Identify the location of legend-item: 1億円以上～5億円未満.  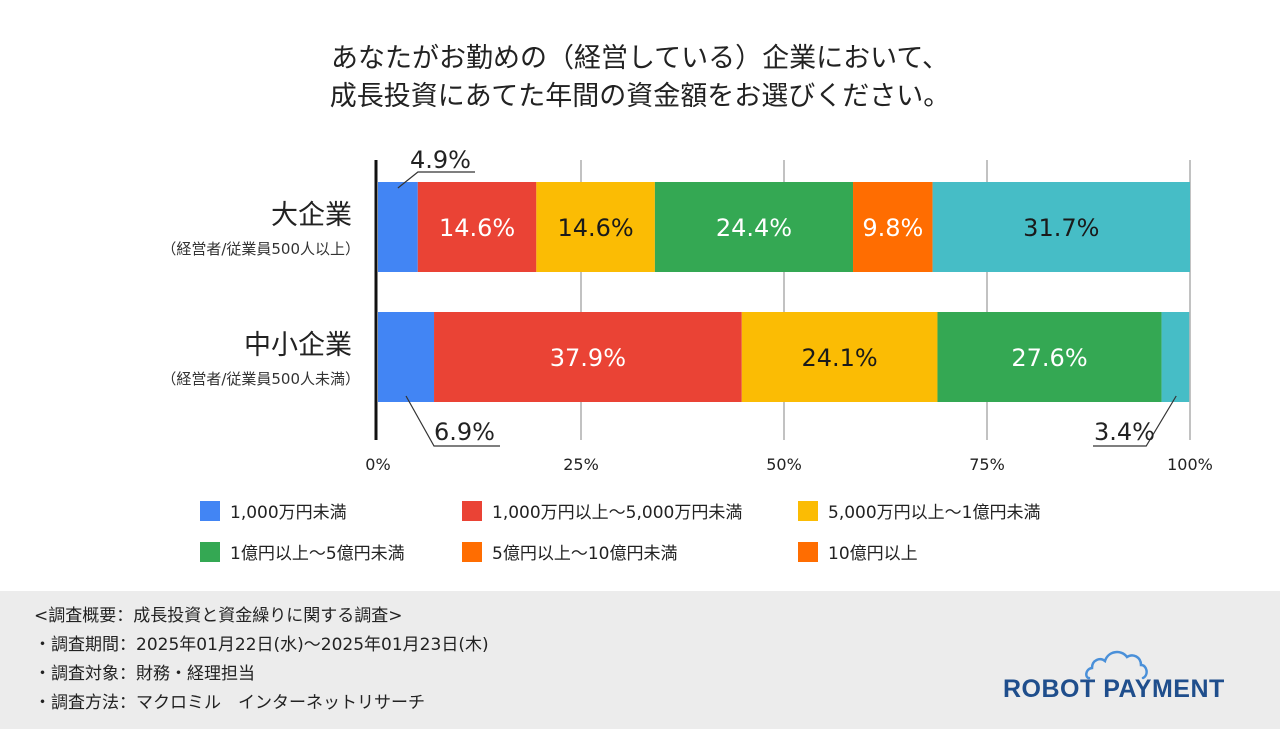
(331, 551).